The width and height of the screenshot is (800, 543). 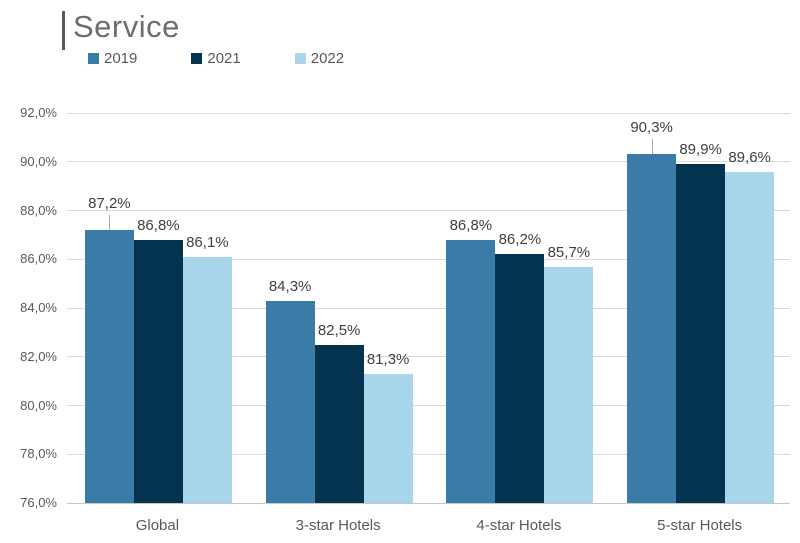 What do you see at coordinates (38, 405) in the screenshot?
I see `y-axis-tick-label: 80,0%` at bounding box center [38, 405].